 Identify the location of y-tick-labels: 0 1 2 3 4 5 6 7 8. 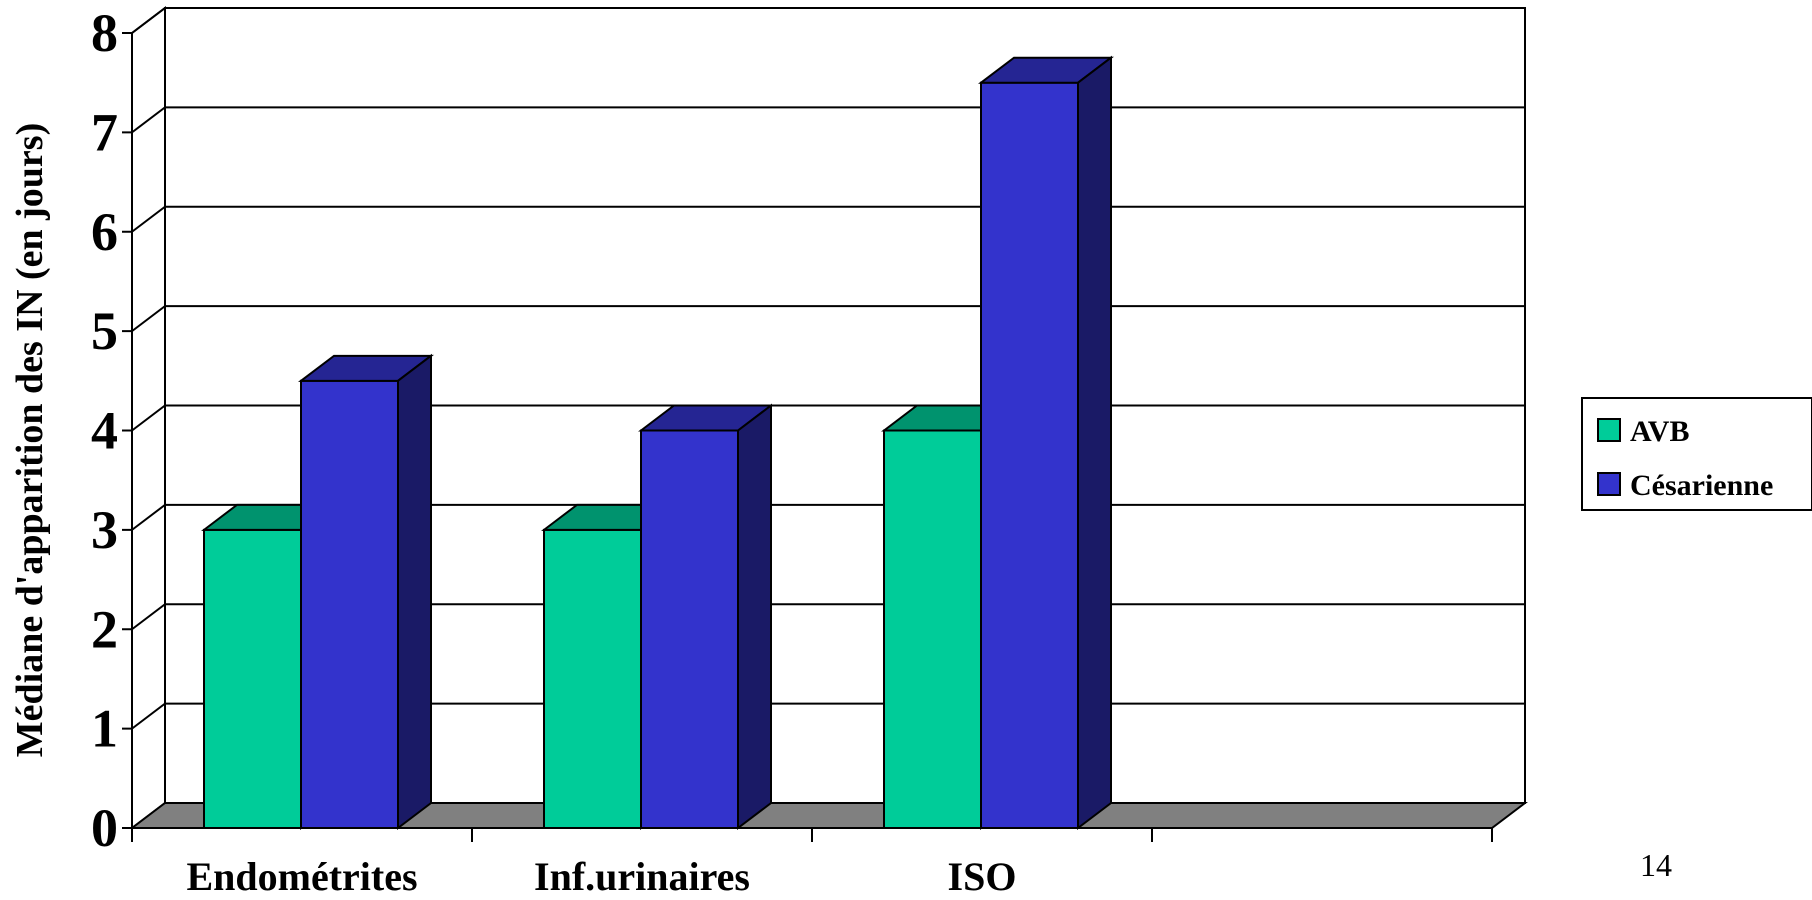
(104, 430).